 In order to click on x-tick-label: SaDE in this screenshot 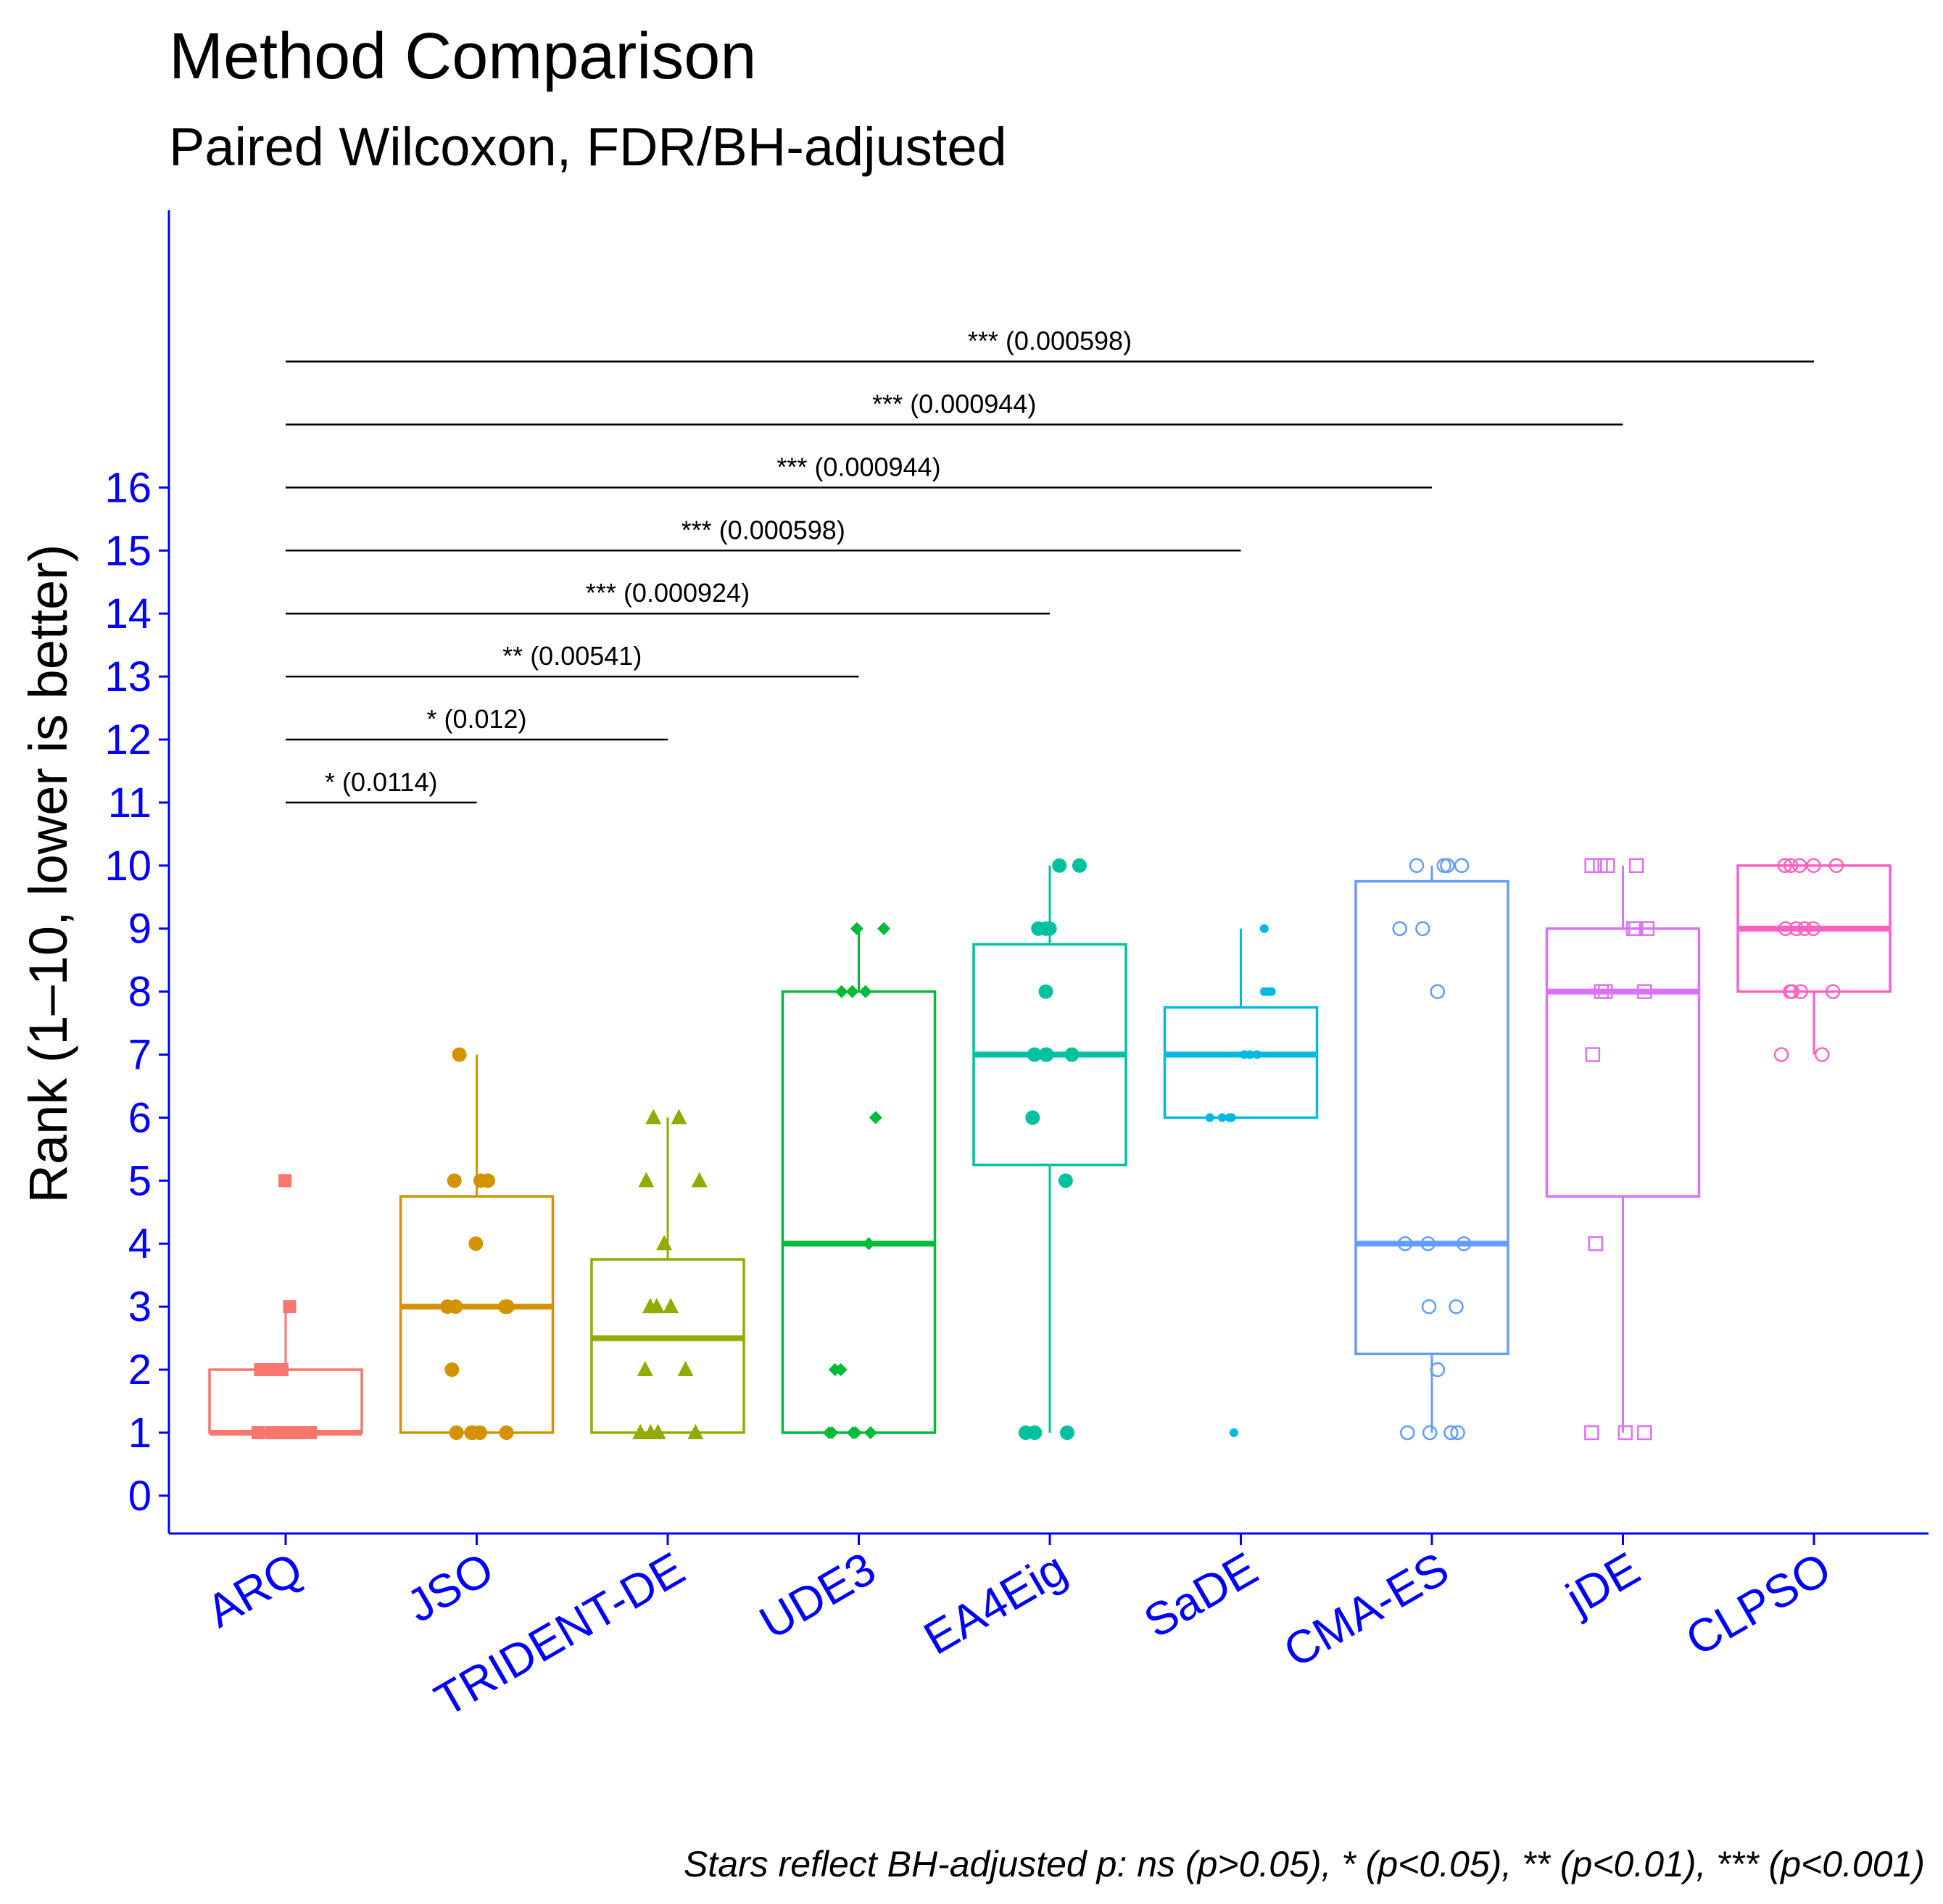, I will do `click(1201, 1595)`.